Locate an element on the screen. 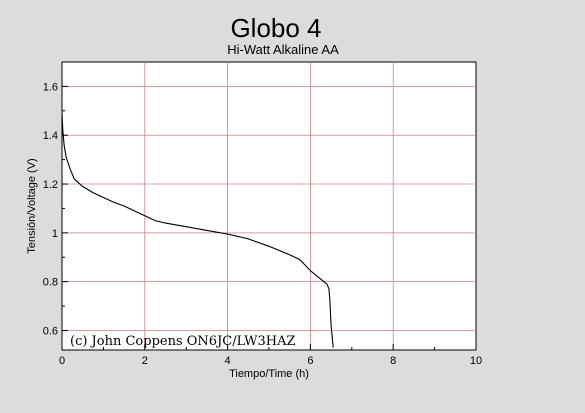 This screenshot has height=413, width=585. y-tick-label: 1 is located at coordinates (55, 234).